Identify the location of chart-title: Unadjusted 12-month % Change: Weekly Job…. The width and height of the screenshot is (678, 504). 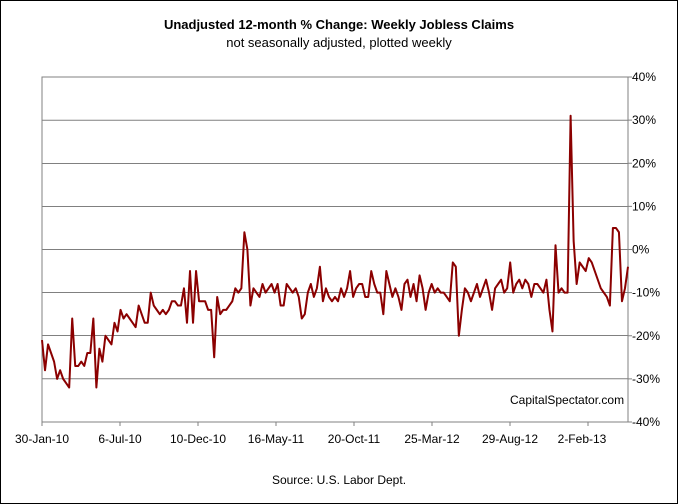
(339, 24).